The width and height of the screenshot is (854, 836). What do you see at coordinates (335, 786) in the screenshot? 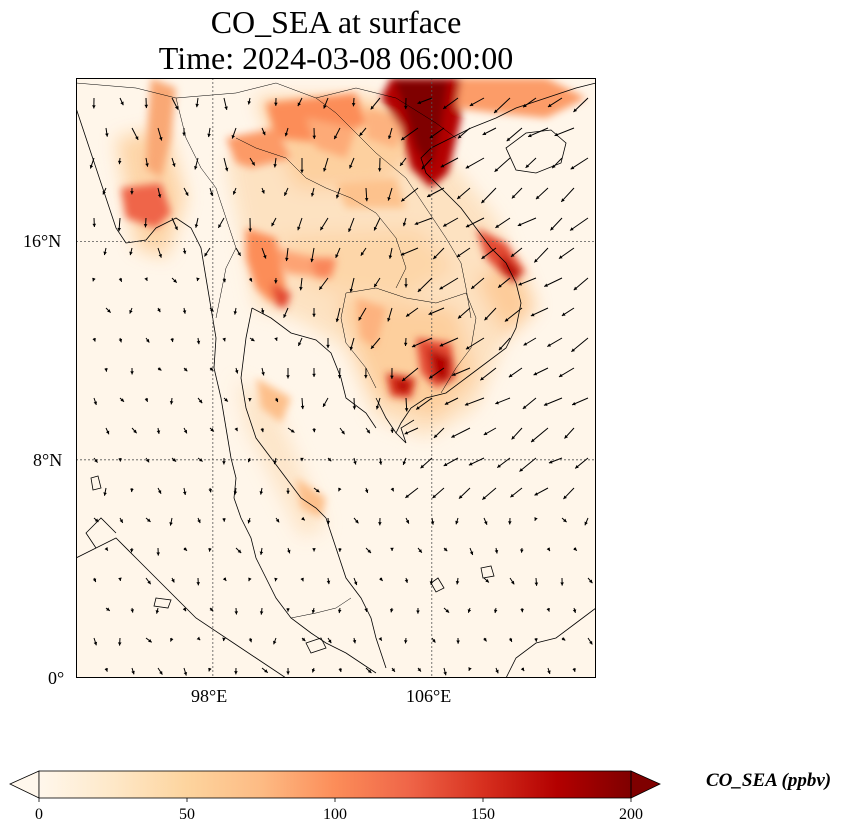
I see `colorbar` at bounding box center [335, 786].